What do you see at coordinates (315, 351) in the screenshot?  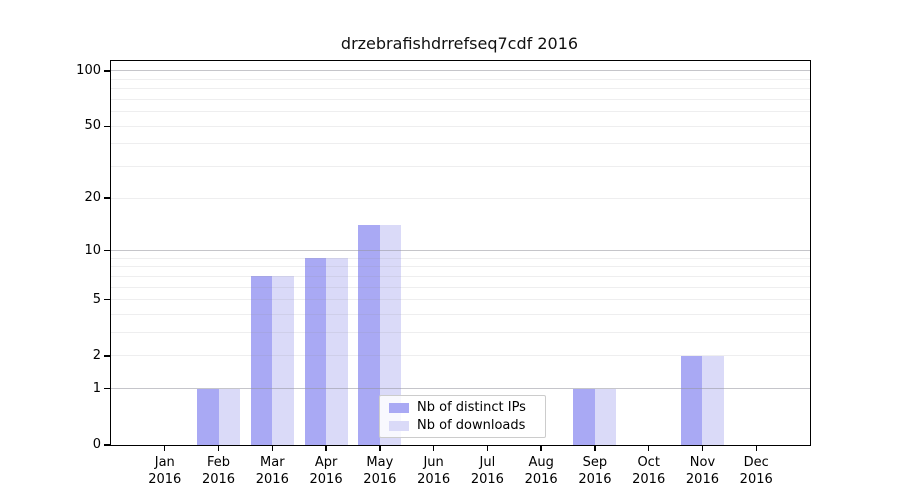 I see `bar-distinct-ips-apr` at bounding box center [315, 351].